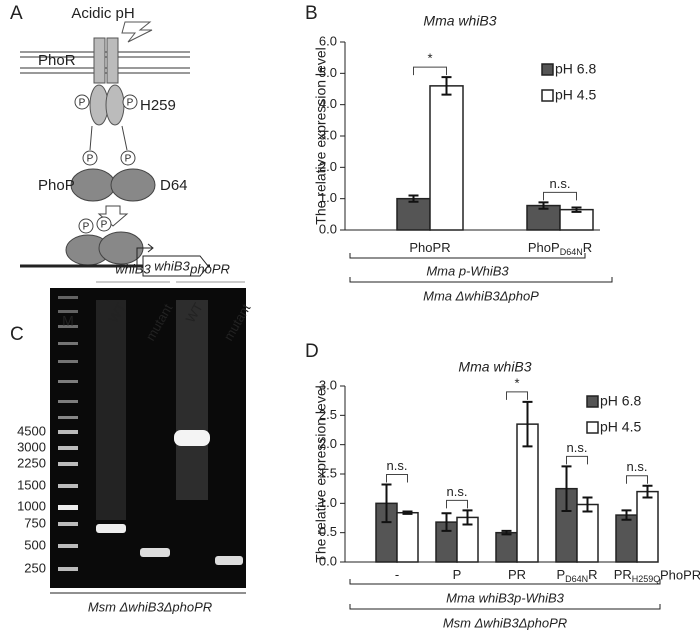  I want to click on ladder-label: 3000, so click(31, 446).